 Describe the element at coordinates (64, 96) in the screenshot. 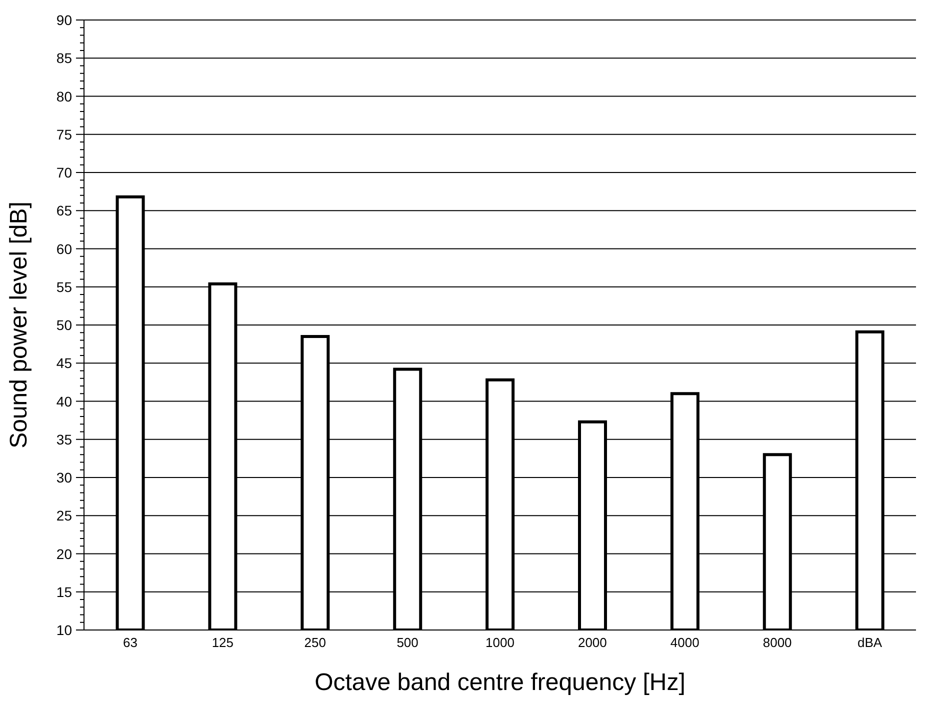

I see `y-tick-label: 80` at that location.